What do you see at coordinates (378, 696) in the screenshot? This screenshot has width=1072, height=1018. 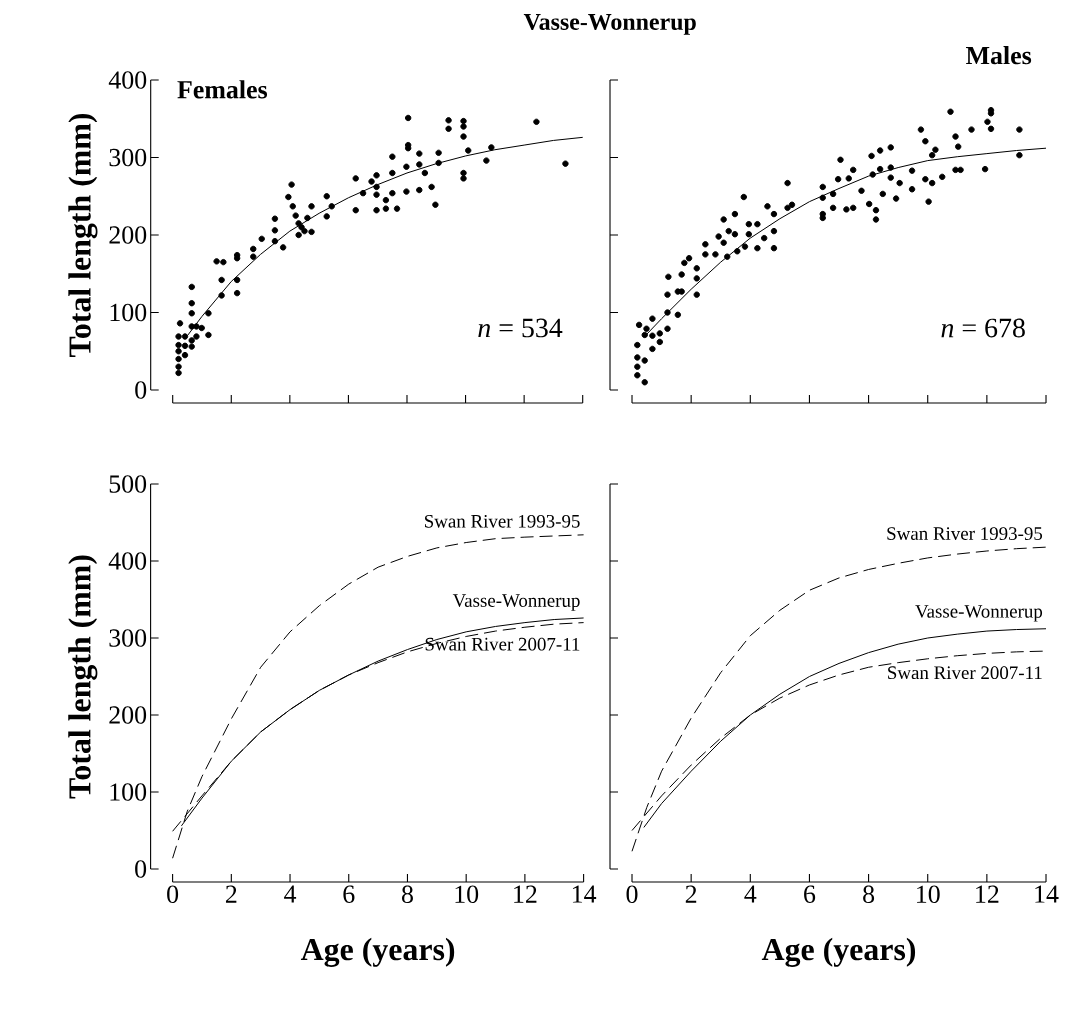 I see `line-series` at bounding box center [378, 696].